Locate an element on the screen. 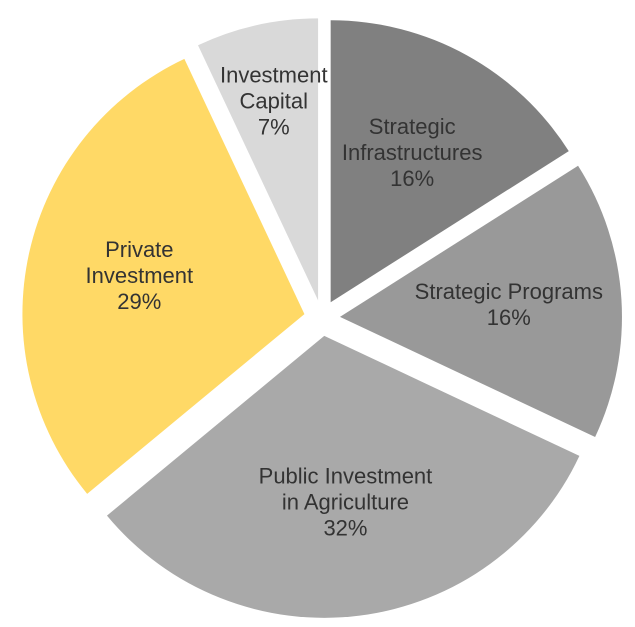 The width and height of the screenshot is (635, 627). category-label: Infrastructures is located at coordinates (412, 152).